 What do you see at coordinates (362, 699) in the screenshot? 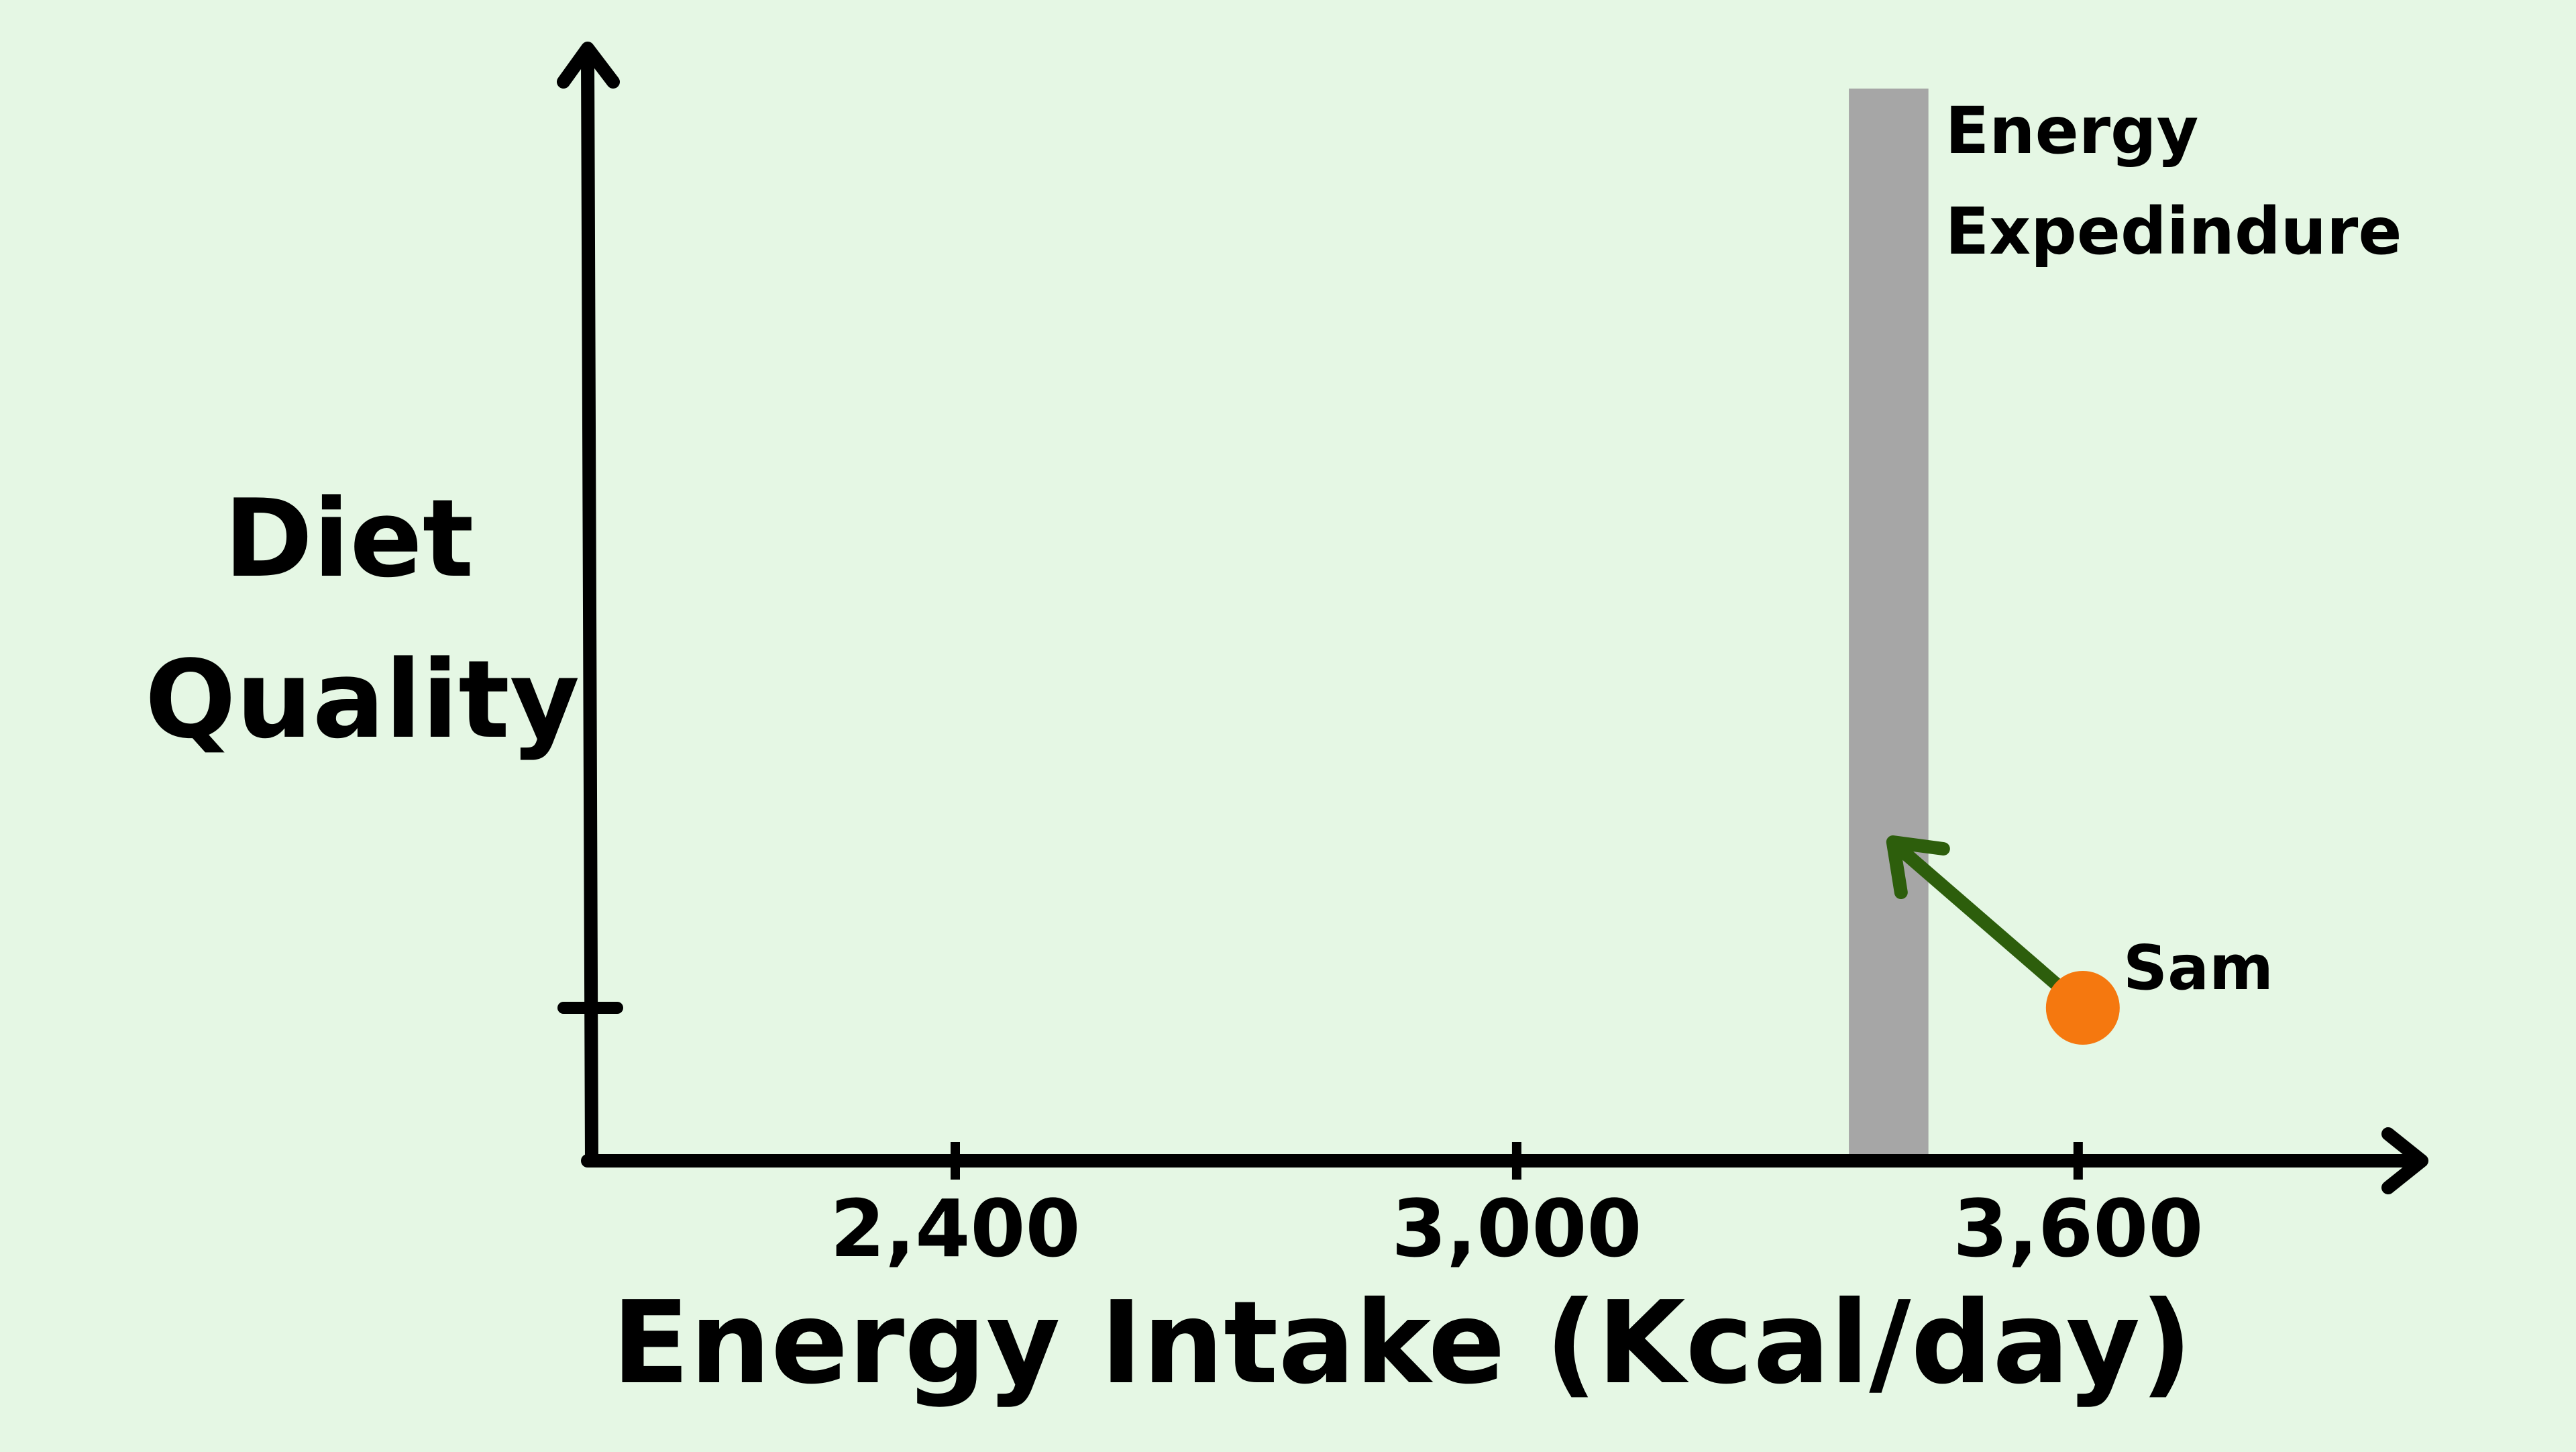
I see `y-axis-label-line-2: Quality` at bounding box center [362, 699].